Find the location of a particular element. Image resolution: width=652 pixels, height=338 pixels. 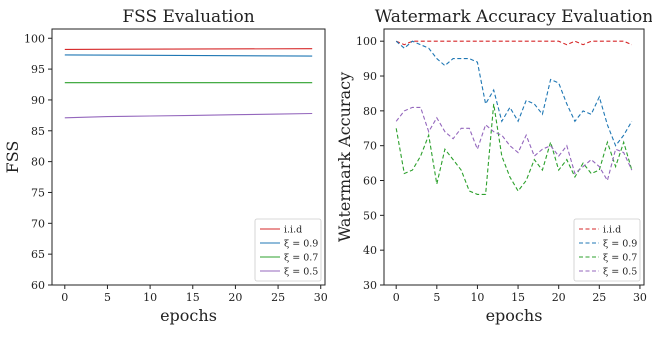

y-tick-label: 30 is located at coordinates (370, 285).